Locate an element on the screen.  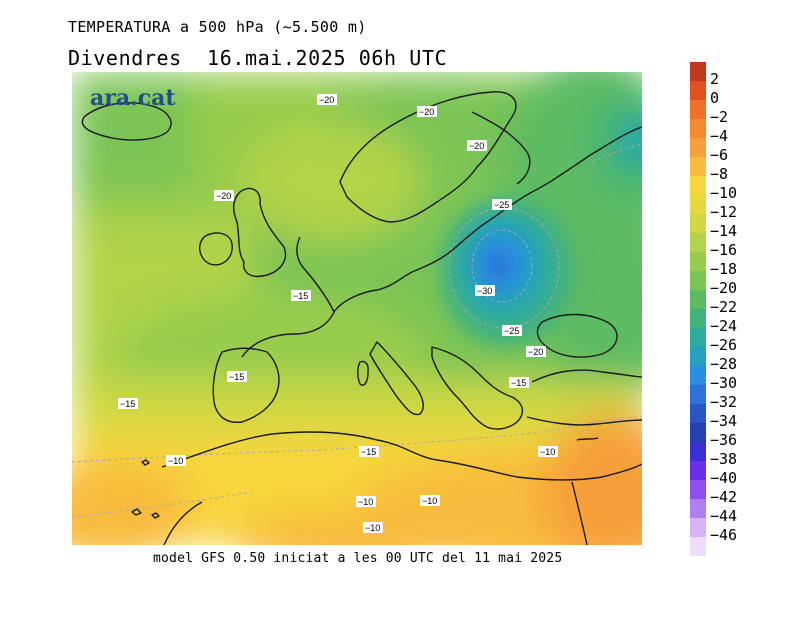
colorbar-label: −38 is located at coordinates (724, 459).